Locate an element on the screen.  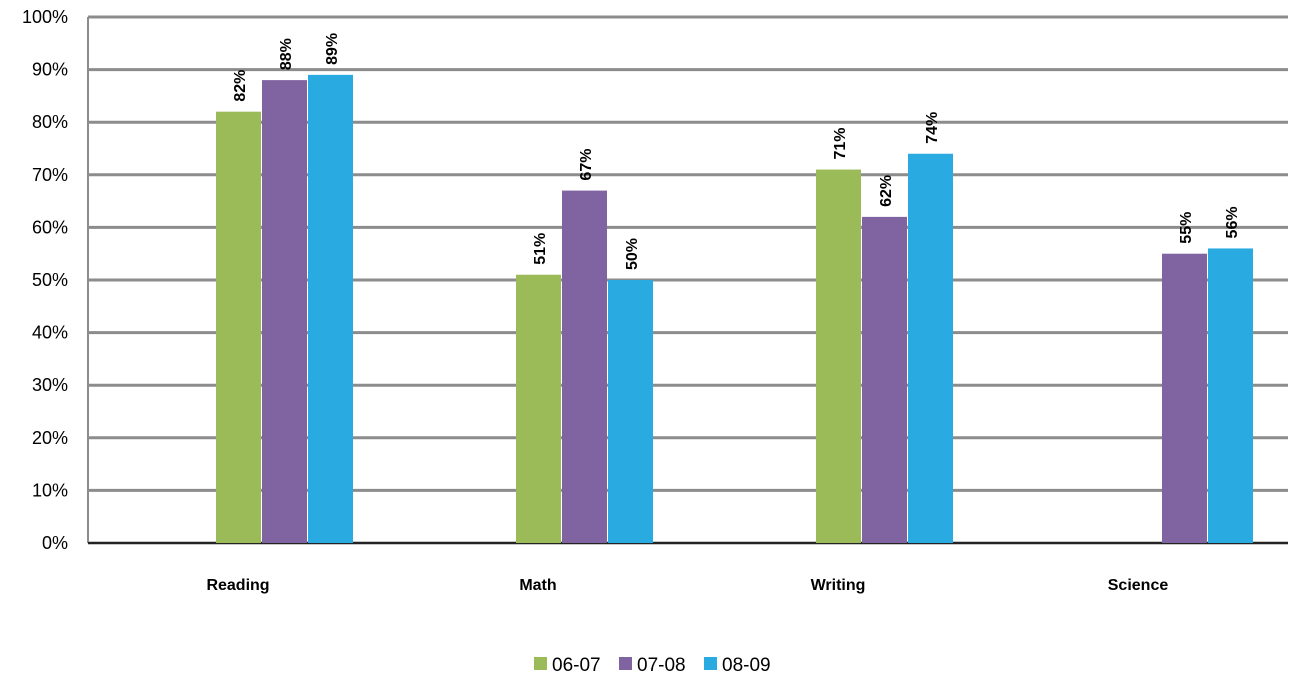
data-label: 88% is located at coordinates (286, 54).